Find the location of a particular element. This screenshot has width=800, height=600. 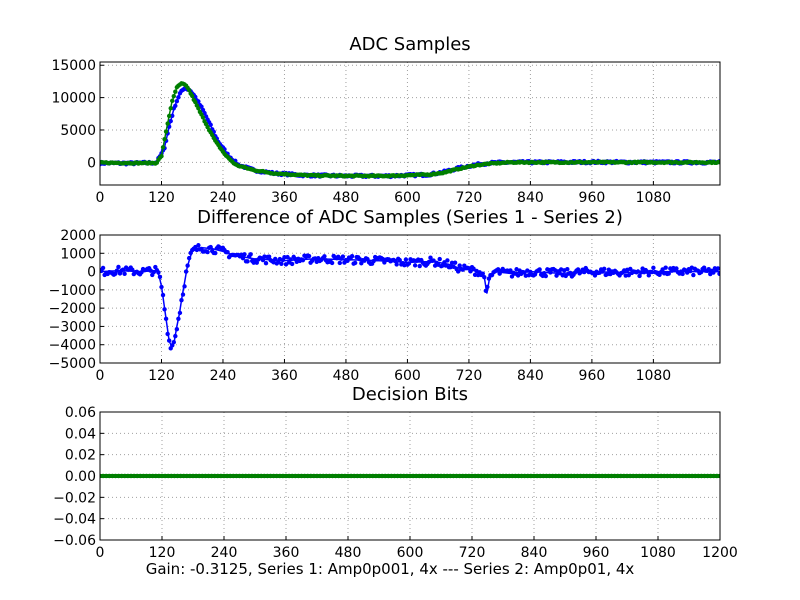

x-tick-label: 360 is located at coordinates (286, 553).